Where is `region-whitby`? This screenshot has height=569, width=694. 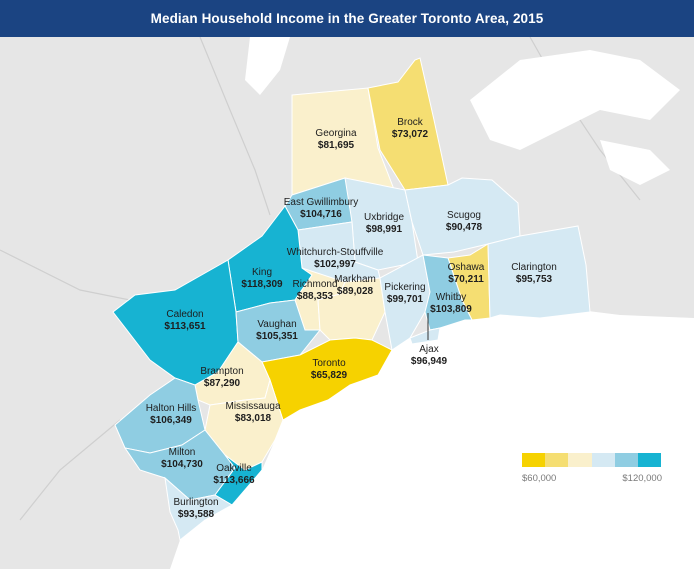
region-whitby is located at coordinates (447, 292).